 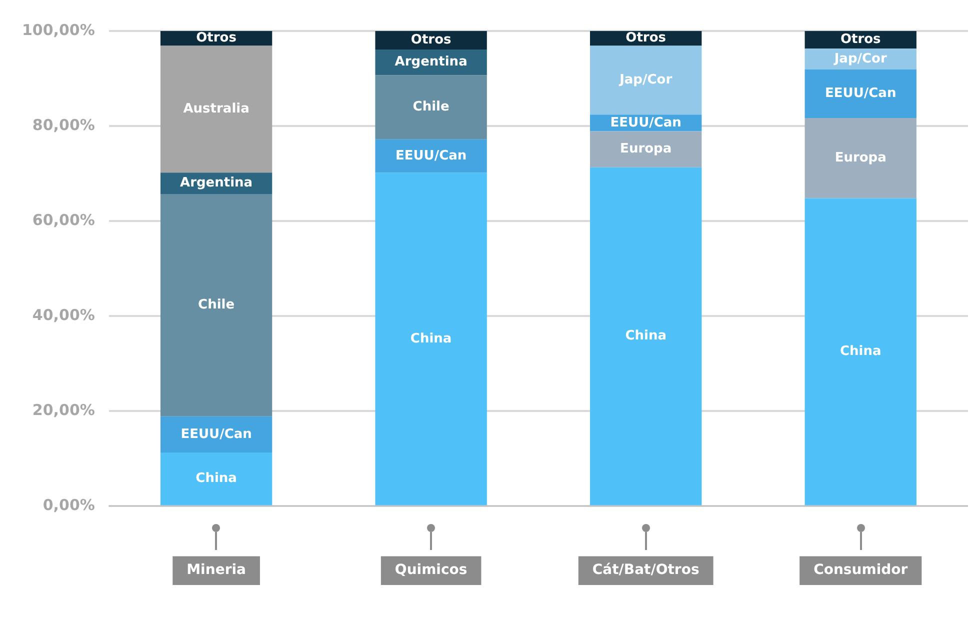 I want to click on text: Chile, so click(x=216, y=305).